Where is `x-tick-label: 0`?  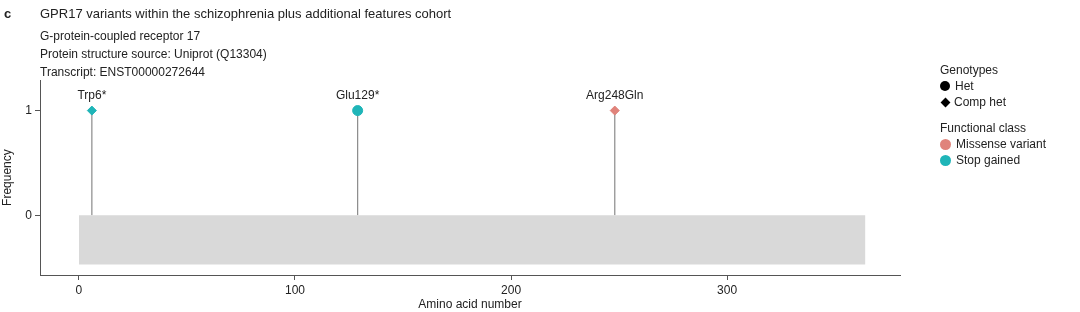 x-tick-label: 0 is located at coordinates (79, 289).